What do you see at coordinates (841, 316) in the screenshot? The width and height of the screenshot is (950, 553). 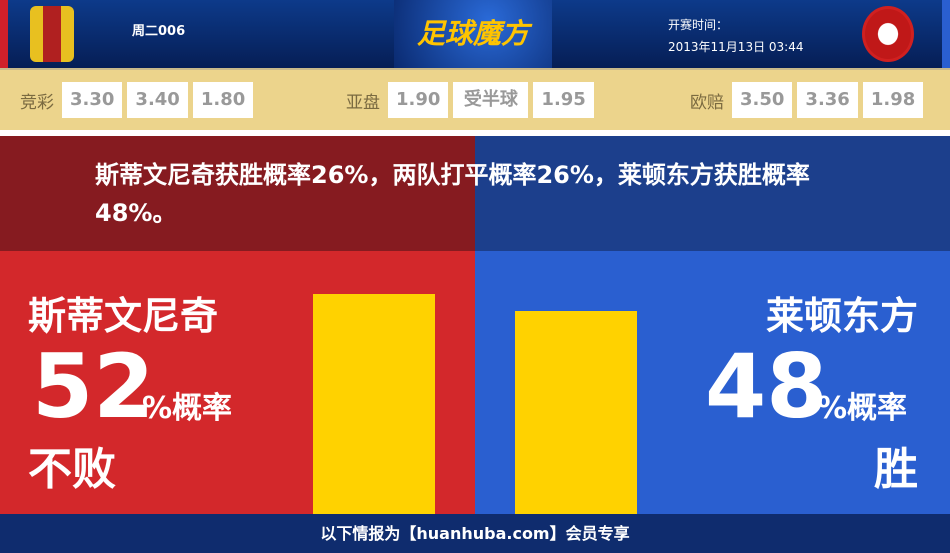 I see `away-team-name: 莱顿东方` at bounding box center [841, 316].